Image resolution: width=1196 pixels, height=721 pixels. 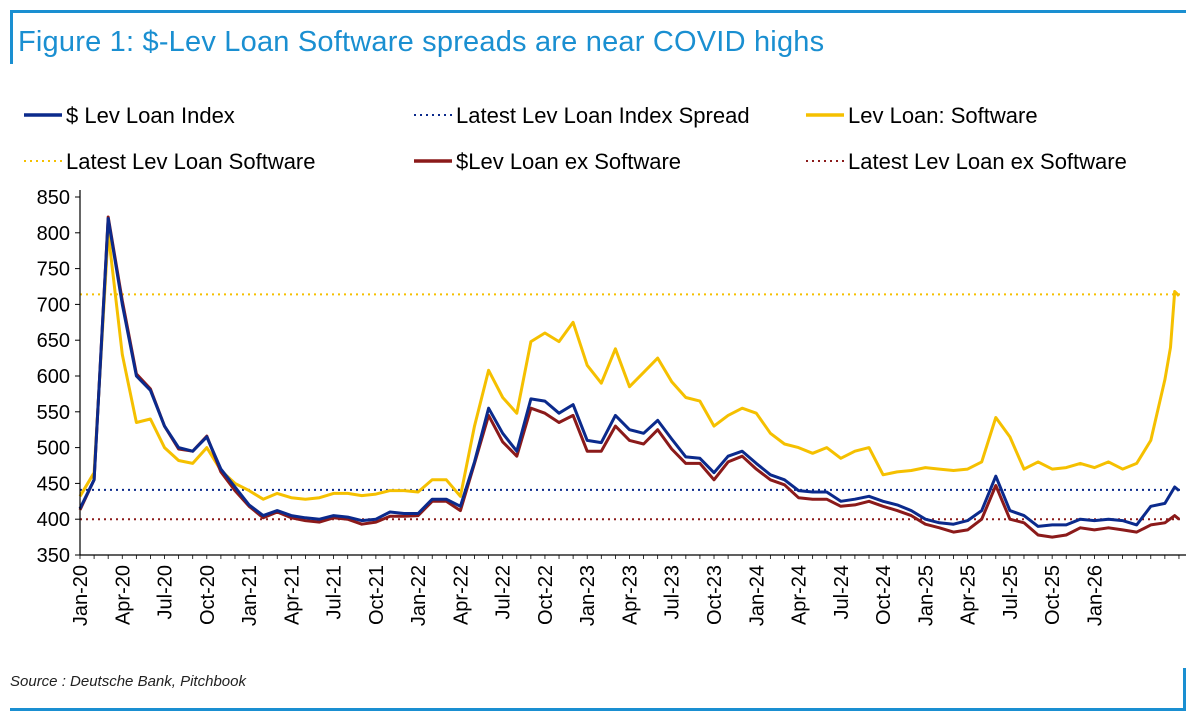 I want to click on x-tick-label: Jul-21, so click(x=335, y=592).